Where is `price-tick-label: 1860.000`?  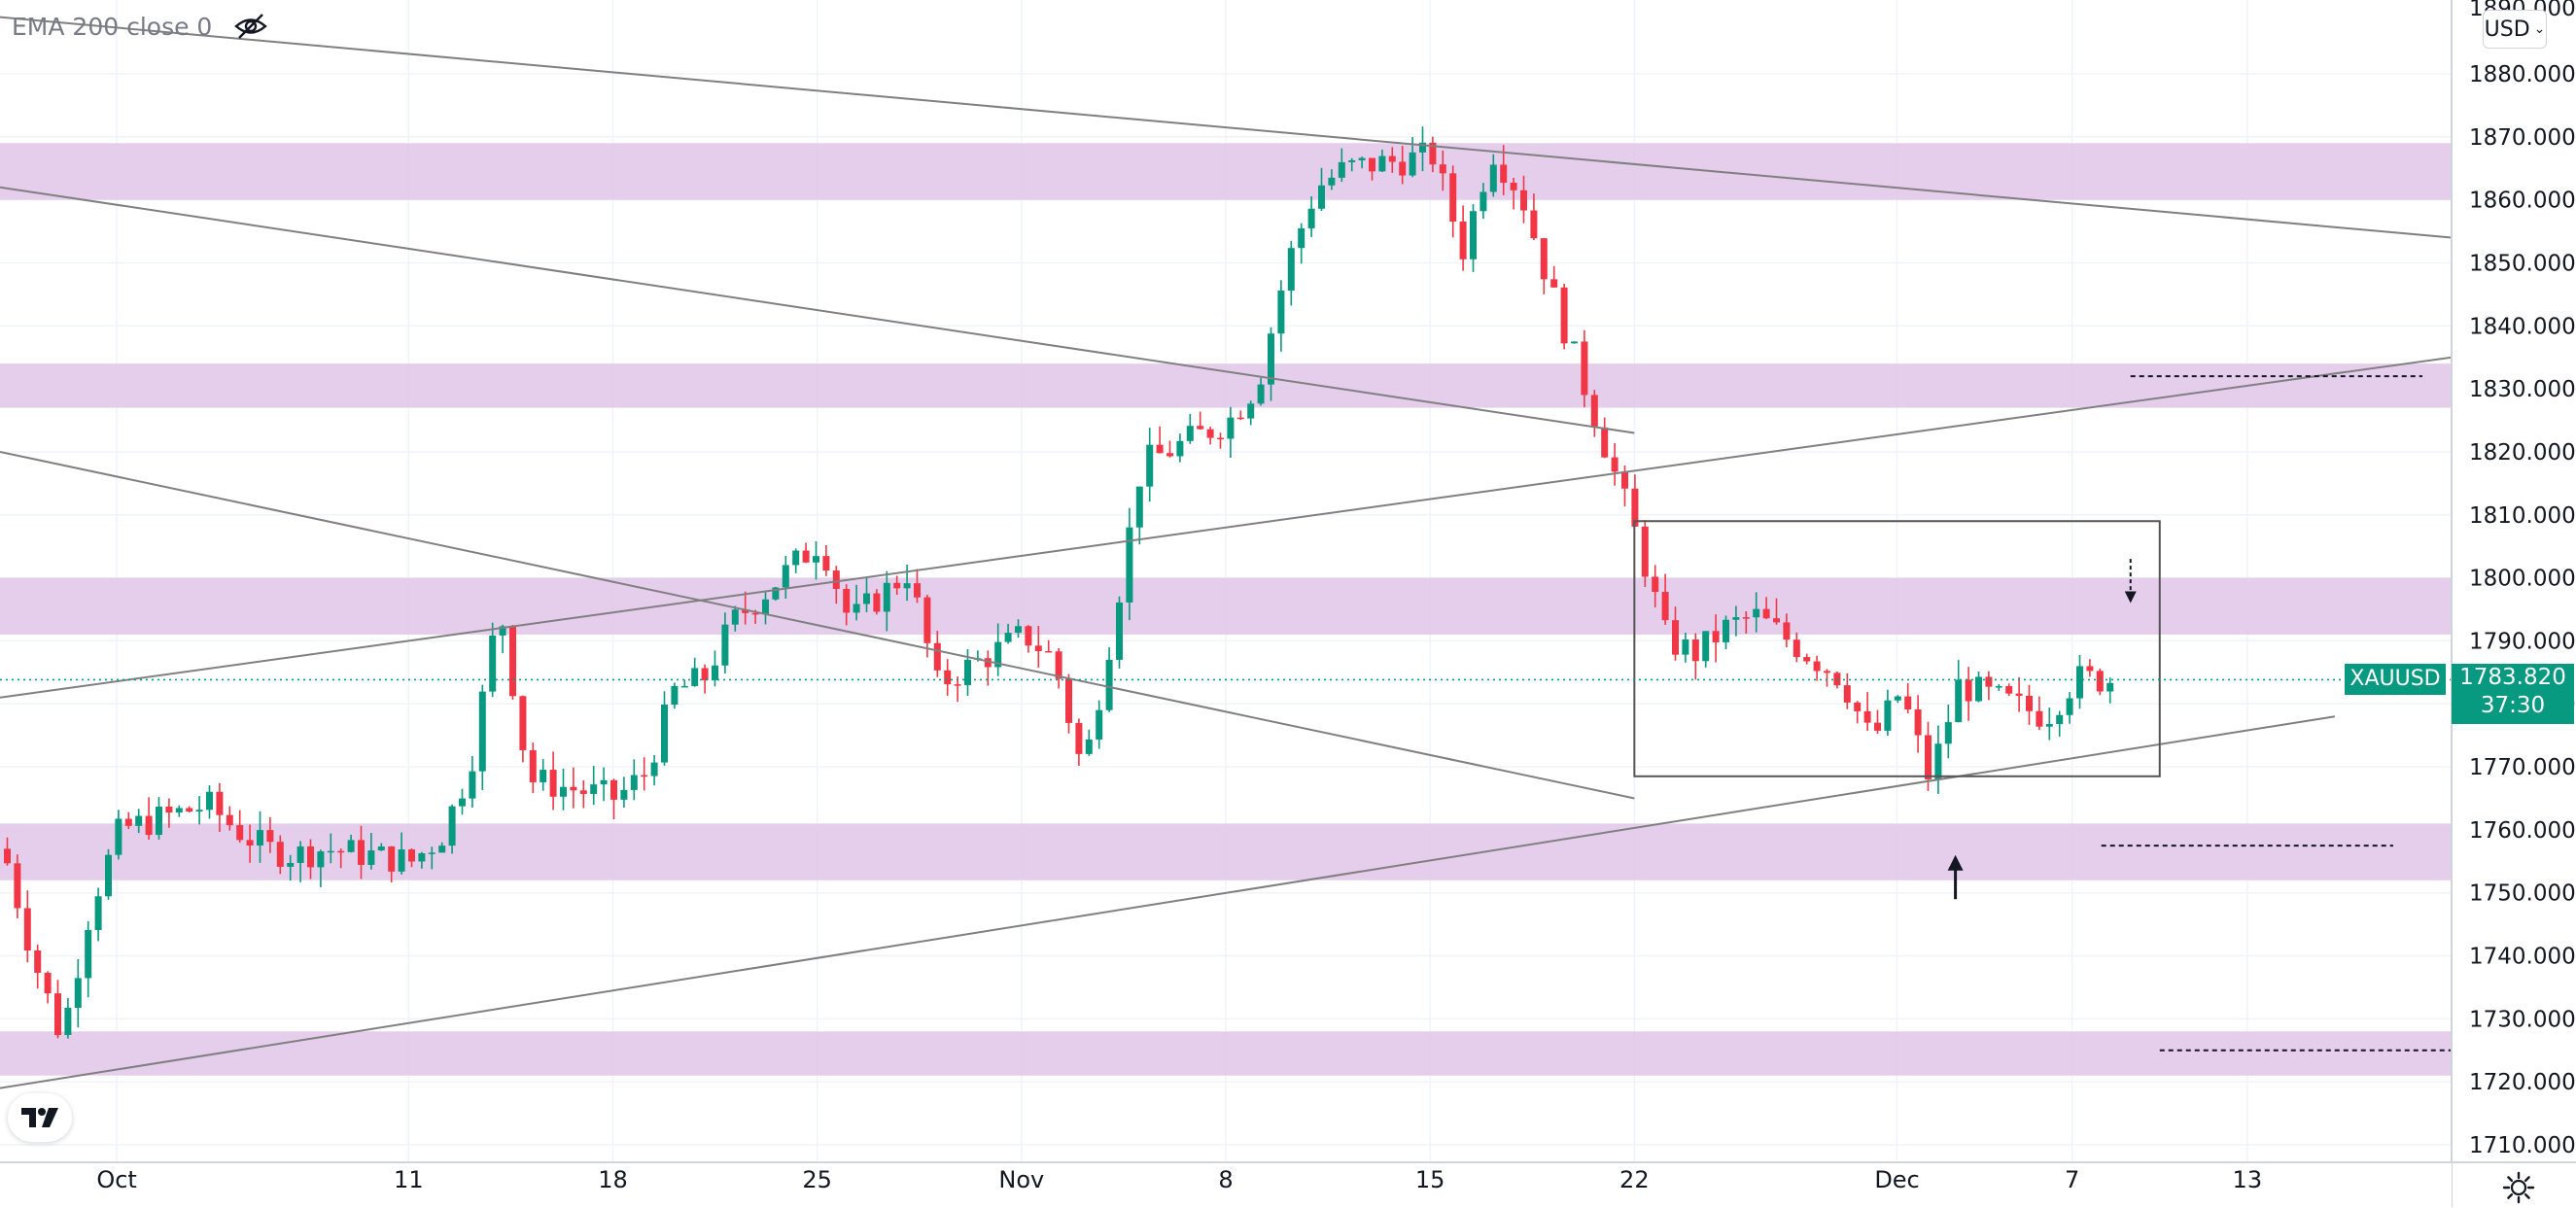
price-tick-label: 1860.000 is located at coordinates (2522, 201).